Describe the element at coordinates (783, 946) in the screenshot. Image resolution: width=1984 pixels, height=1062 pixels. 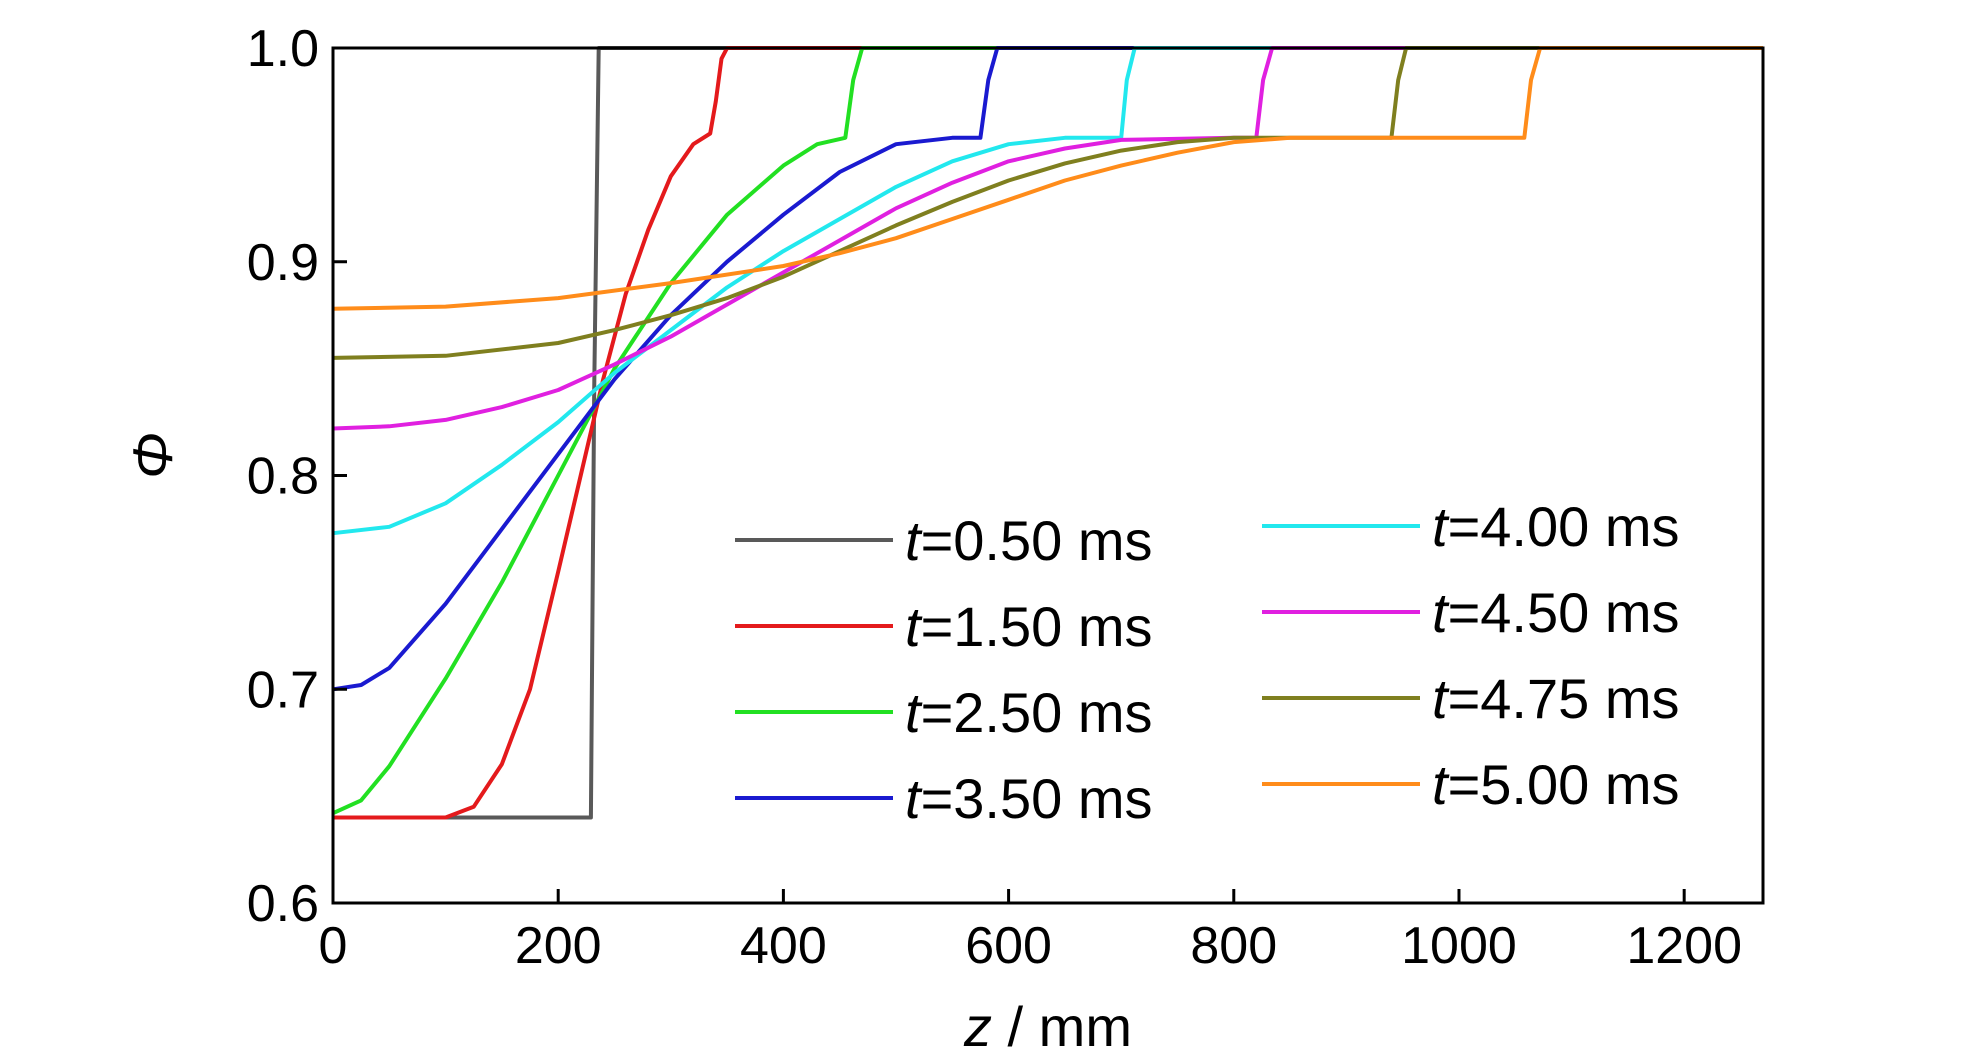
I see `x-tick-label: 400` at that location.